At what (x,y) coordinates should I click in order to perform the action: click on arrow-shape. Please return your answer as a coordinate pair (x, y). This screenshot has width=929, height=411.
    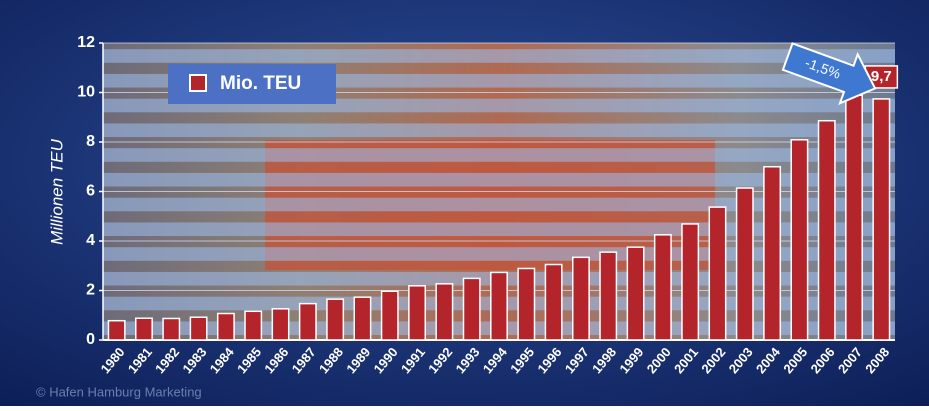
    Looking at the image, I should click on (829, 74).